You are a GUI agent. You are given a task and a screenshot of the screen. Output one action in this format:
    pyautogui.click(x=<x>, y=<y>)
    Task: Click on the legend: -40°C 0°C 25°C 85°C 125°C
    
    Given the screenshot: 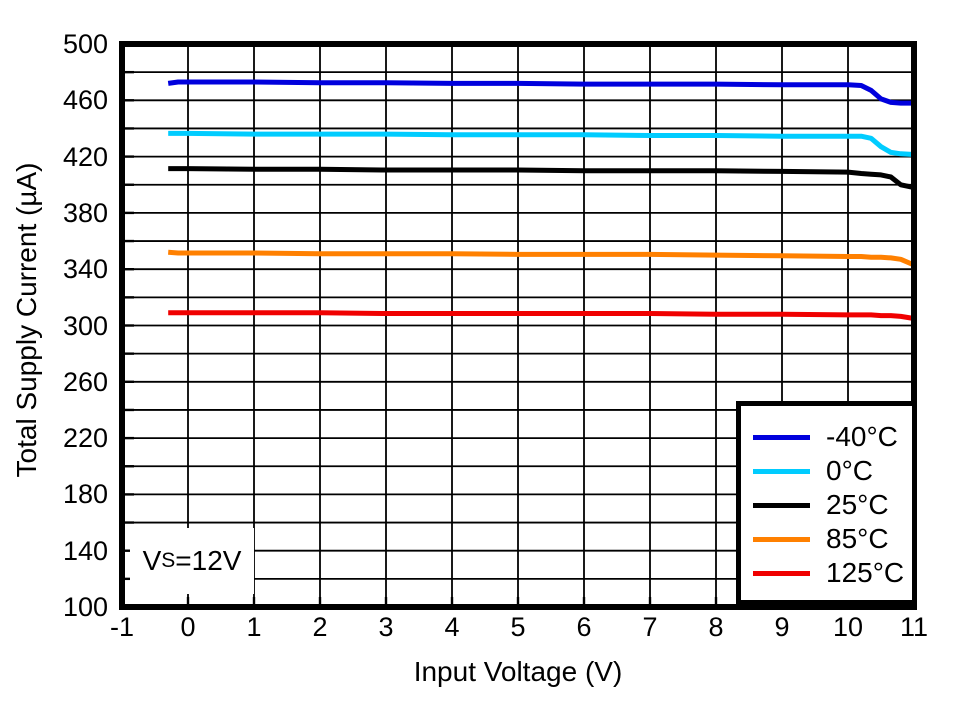 What is the action you would take?
    pyautogui.click(x=826, y=503)
    